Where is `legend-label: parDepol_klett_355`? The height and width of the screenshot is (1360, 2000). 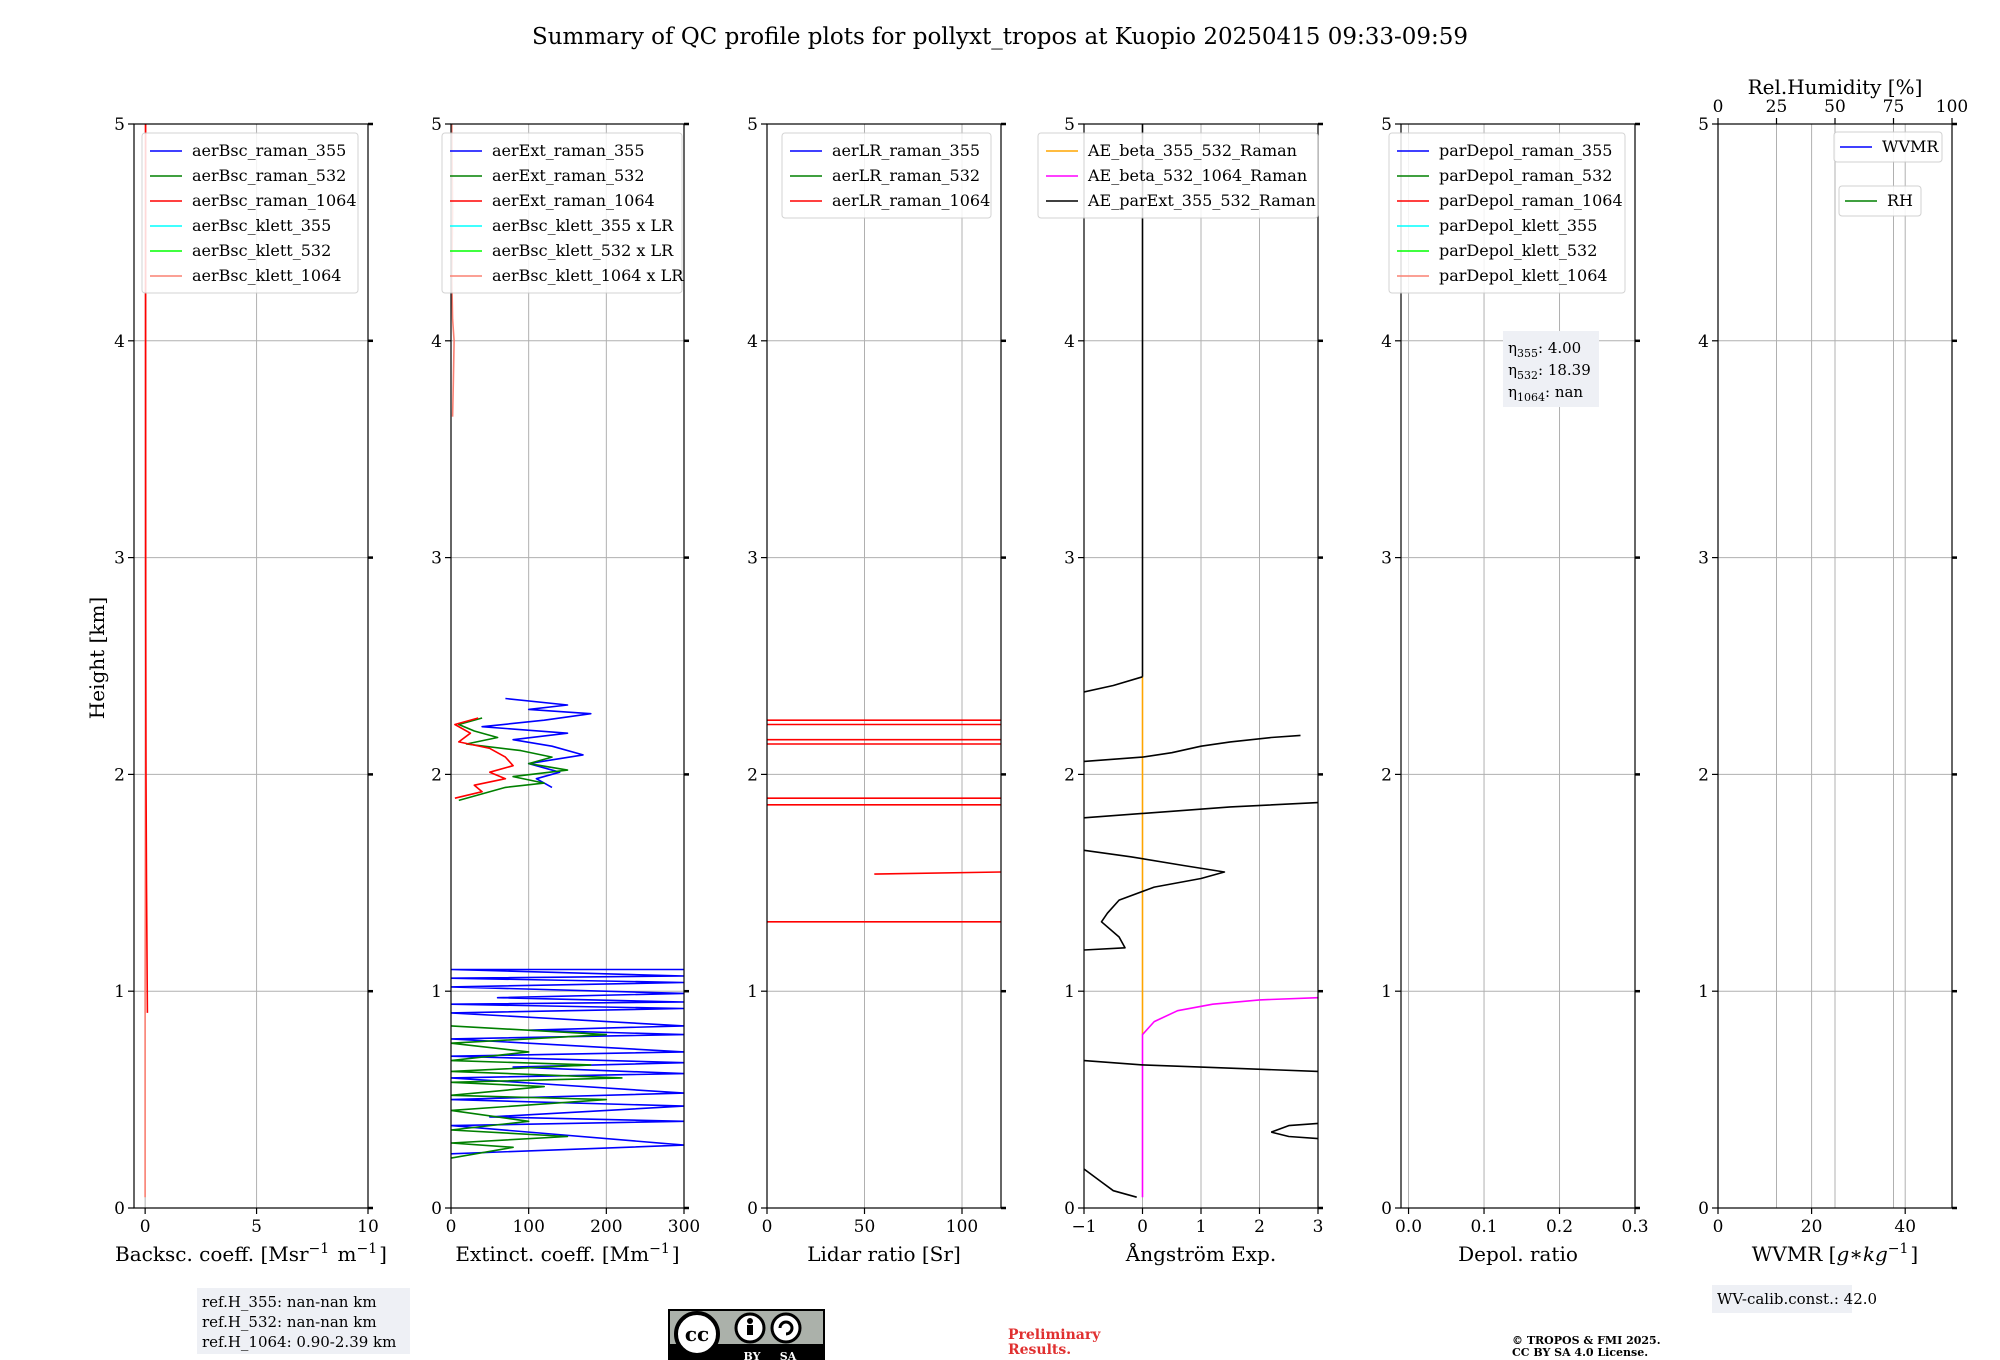 legend-label: parDepol_klett_355 is located at coordinates (1518, 225).